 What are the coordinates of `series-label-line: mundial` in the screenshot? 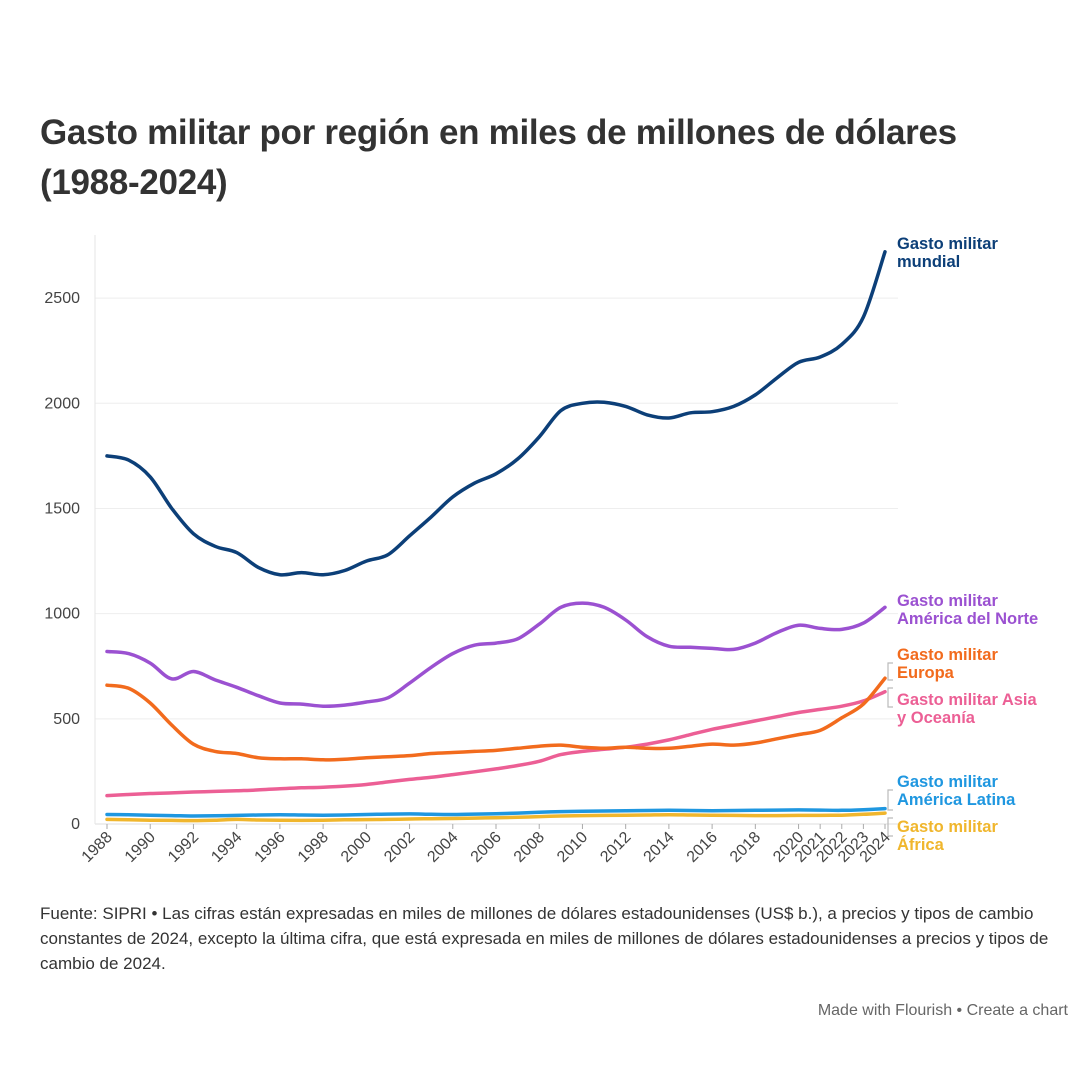 It's located at (928, 262).